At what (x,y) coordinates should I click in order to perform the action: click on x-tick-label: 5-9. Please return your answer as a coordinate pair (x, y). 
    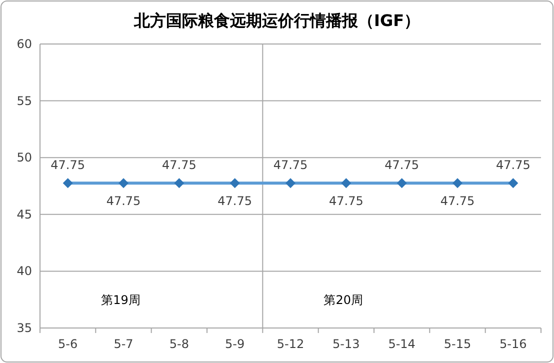
    Looking at the image, I should click on (235, 344).